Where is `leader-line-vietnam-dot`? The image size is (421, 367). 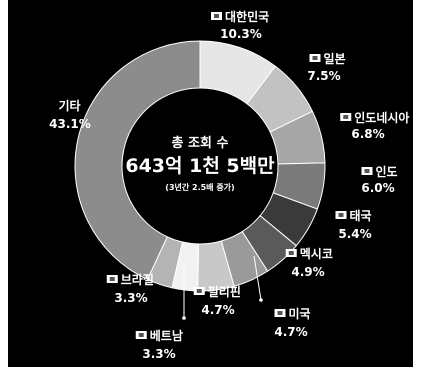 leader-line-vietnam-dot is located at coordinates (184, 318).